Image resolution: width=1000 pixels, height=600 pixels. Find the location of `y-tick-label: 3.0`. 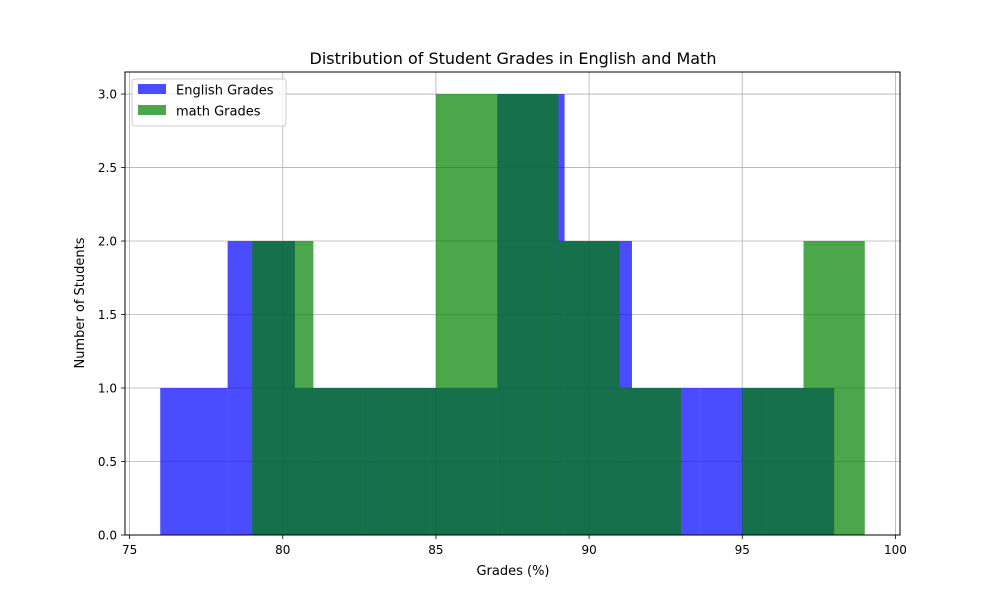

y-tick-label: 3.0 is located at coordinates (107, 95).